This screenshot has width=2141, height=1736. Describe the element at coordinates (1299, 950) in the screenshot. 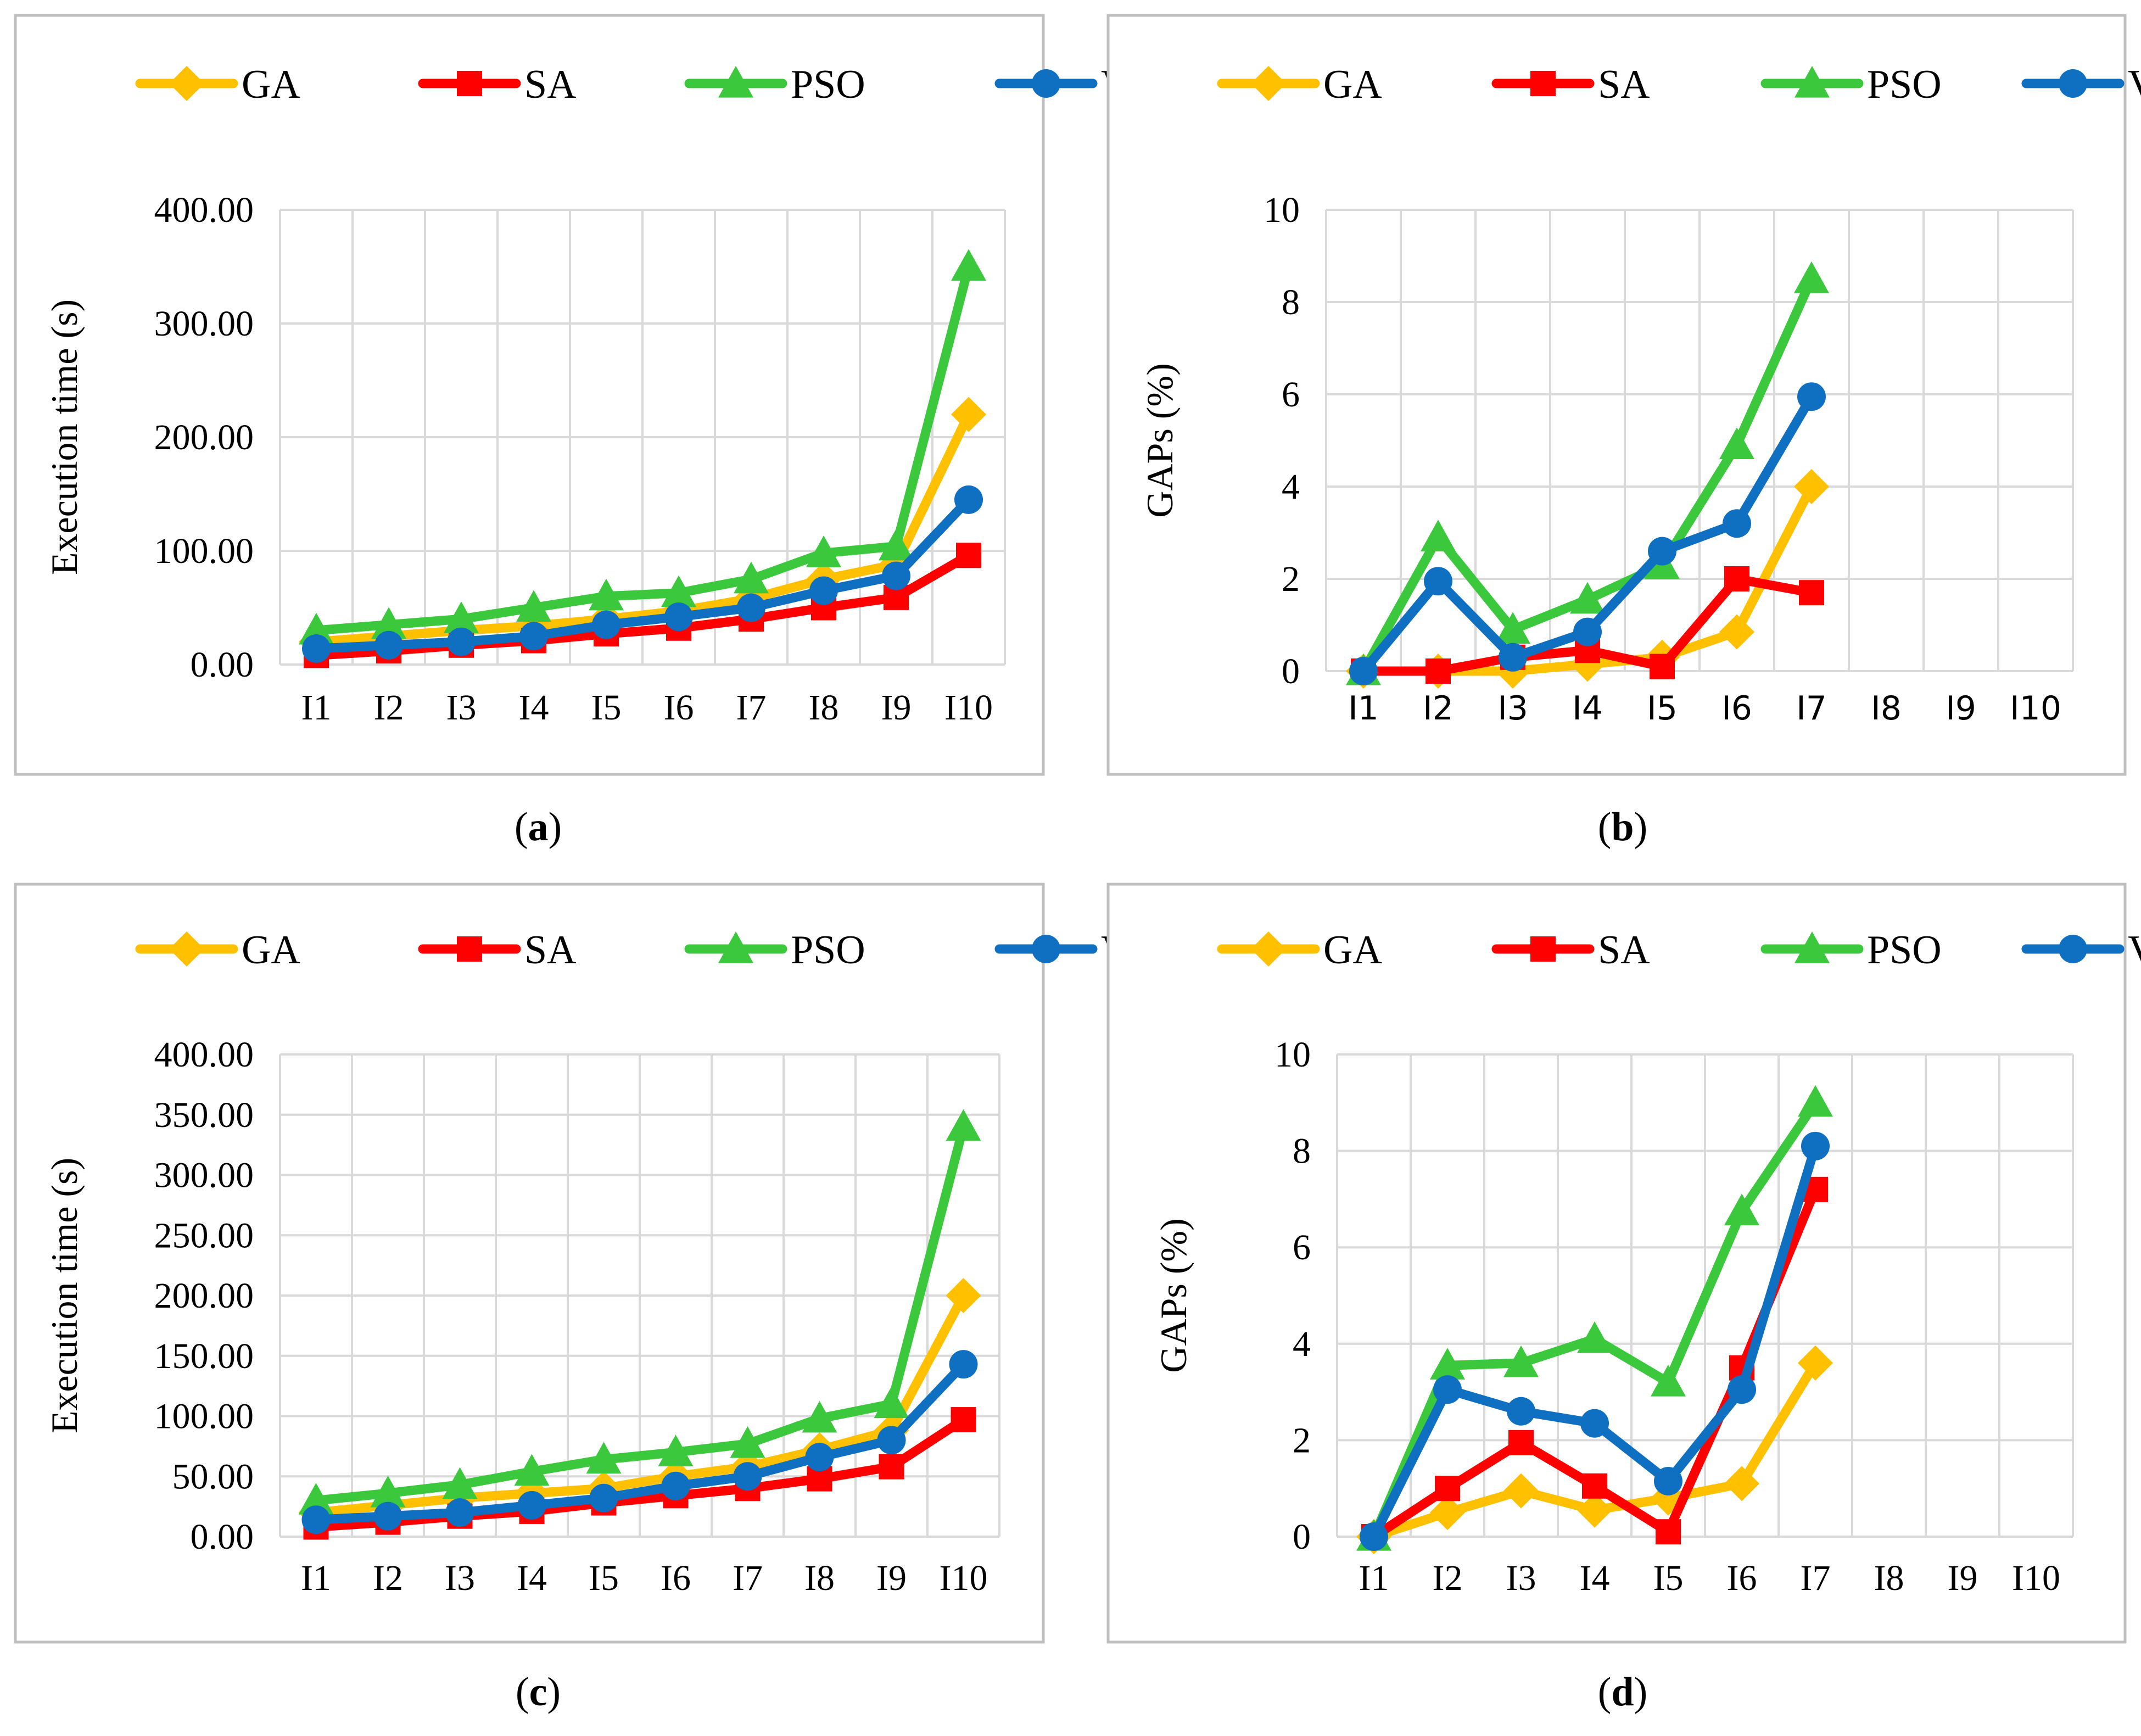

I see `legend-item-ga: GA` at that location.